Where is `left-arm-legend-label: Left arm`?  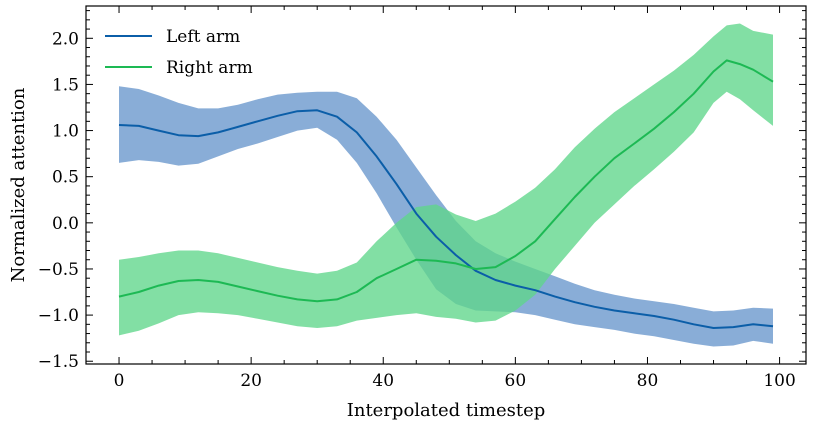
left-arm-legend-label: Left arm is located at coordinates (203, 37).